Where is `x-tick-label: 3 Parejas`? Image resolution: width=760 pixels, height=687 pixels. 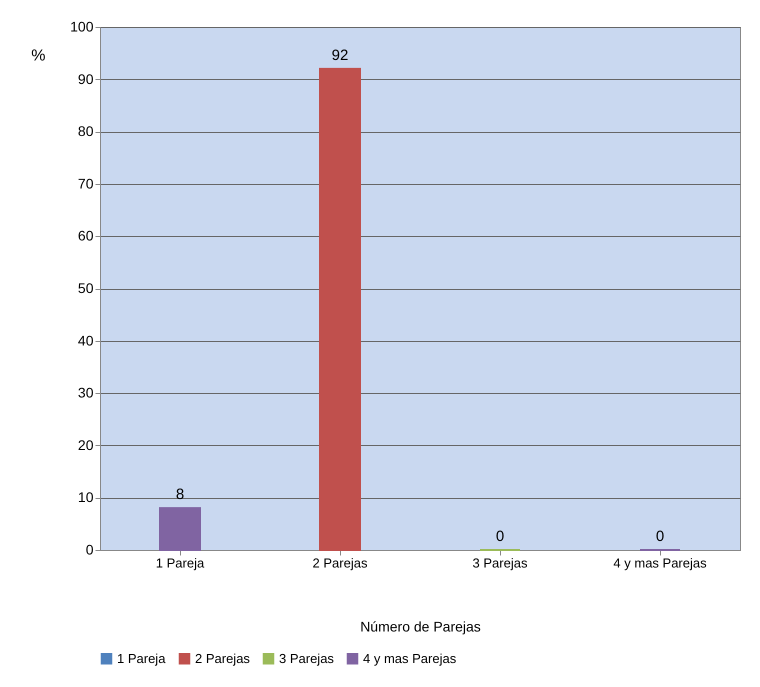
x-tick-label: 3 Parejas is located at coordinates (500, 563).